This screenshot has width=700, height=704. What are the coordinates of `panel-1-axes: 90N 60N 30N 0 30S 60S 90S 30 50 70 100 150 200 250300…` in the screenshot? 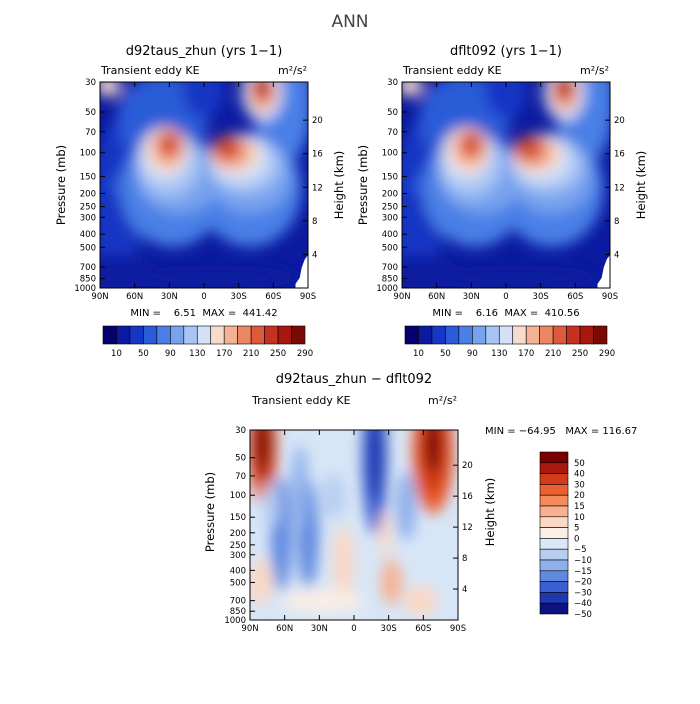 It's located at (198, 190).